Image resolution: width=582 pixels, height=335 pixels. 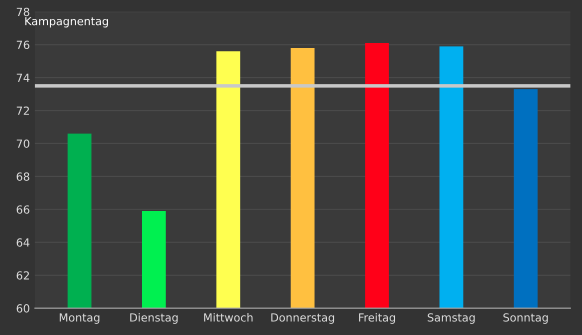 I want to click on x-tick-label: Samstag, so click(x=451, y=318).